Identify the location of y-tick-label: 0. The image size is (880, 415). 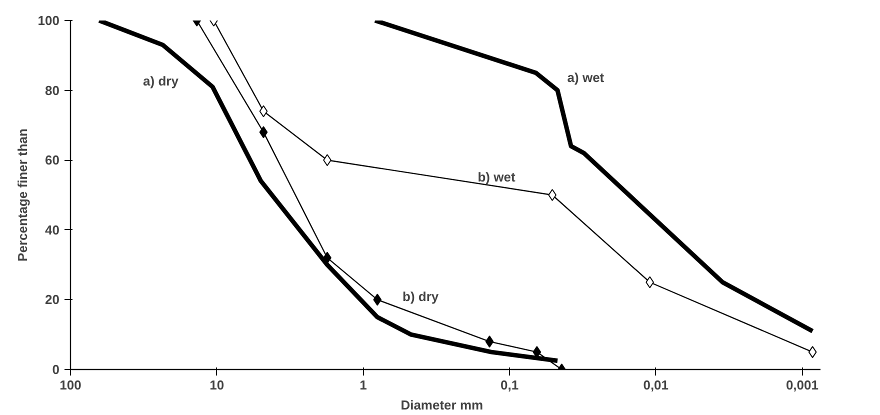
(56, 369).